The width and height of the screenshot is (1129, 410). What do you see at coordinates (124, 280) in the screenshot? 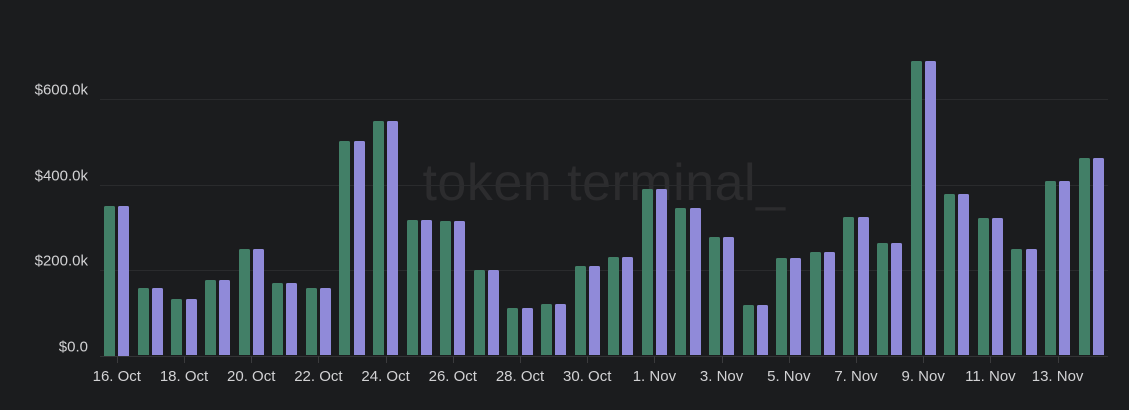
I see `bar-purple-16-oct` at bounding box center [124, 280].